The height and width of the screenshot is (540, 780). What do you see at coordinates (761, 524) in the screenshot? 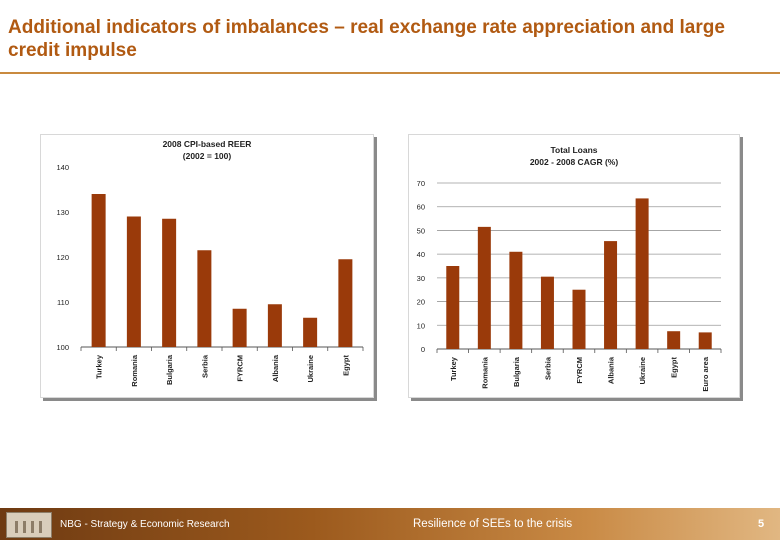
I see `page-number: 5` at bounding box center [761, 524].